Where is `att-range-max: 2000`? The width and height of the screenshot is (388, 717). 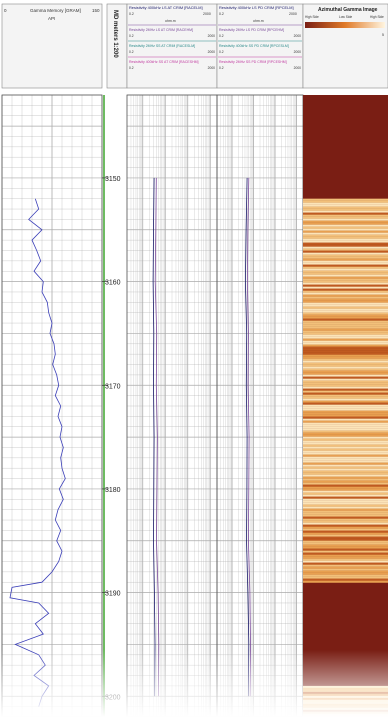 att-range-max: 2000 is located at coordinates (207, 14).